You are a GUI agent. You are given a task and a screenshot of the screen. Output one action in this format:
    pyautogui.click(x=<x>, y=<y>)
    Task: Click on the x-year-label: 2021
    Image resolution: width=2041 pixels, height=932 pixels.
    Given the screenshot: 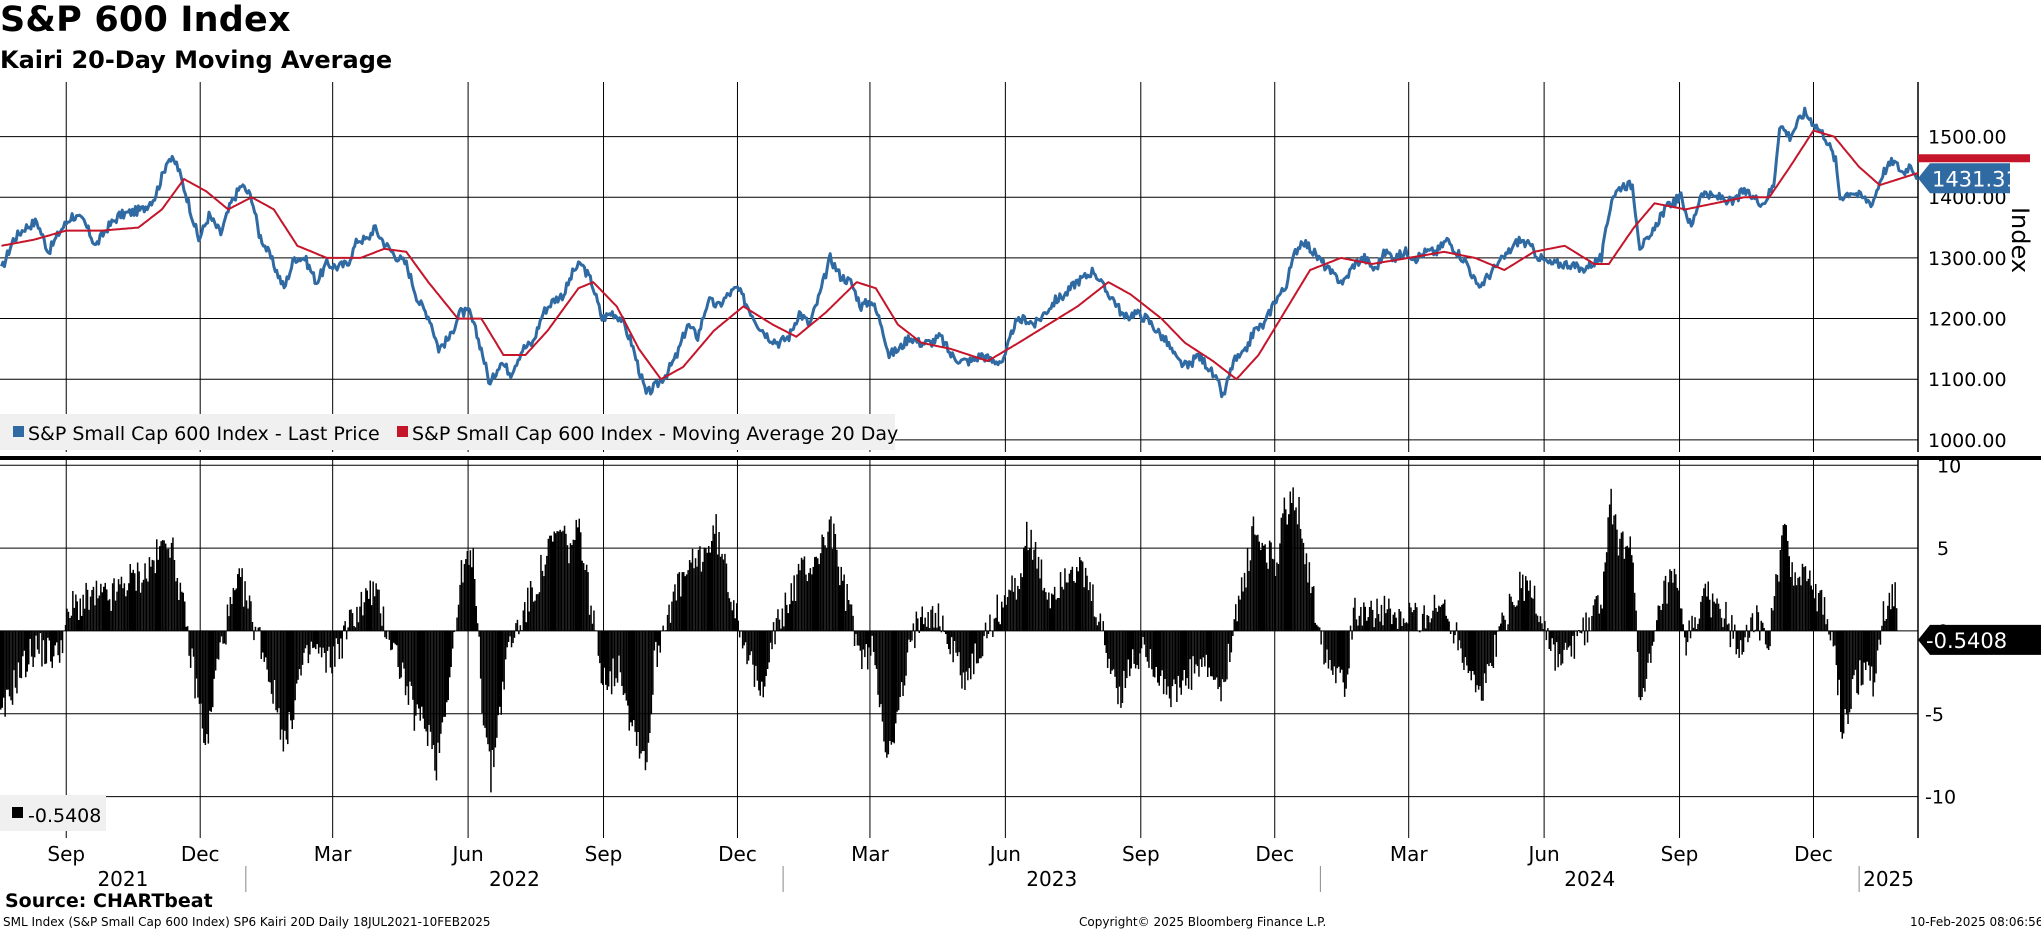 What is the action you would take?
    pyautogui.click(x=122, y=879)
    